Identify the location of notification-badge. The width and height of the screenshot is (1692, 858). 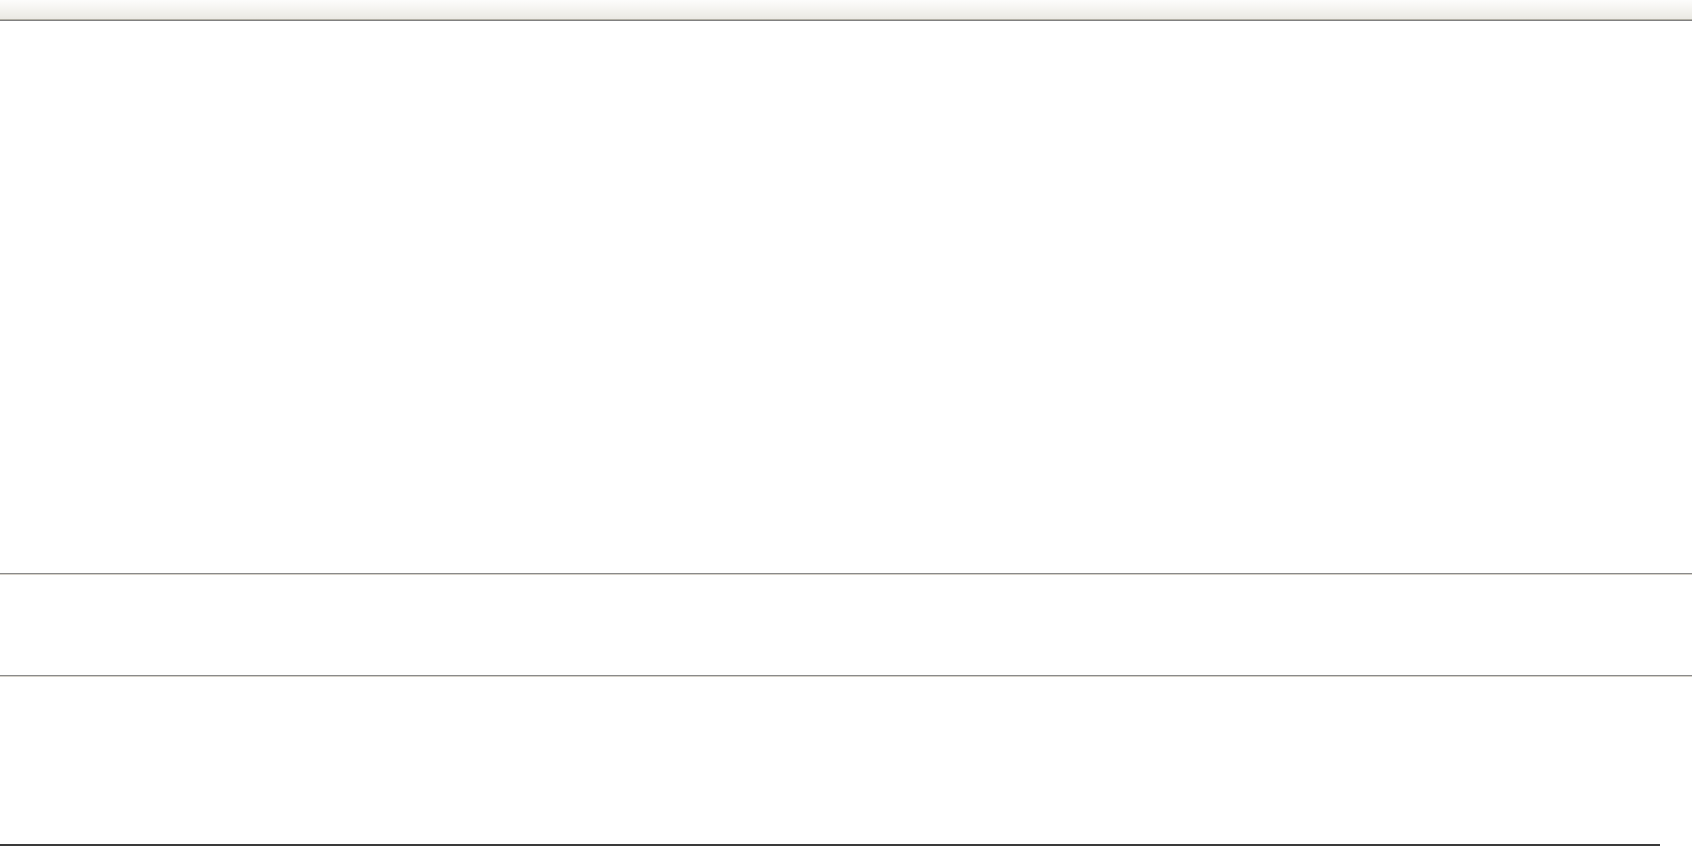
(1678, 845).